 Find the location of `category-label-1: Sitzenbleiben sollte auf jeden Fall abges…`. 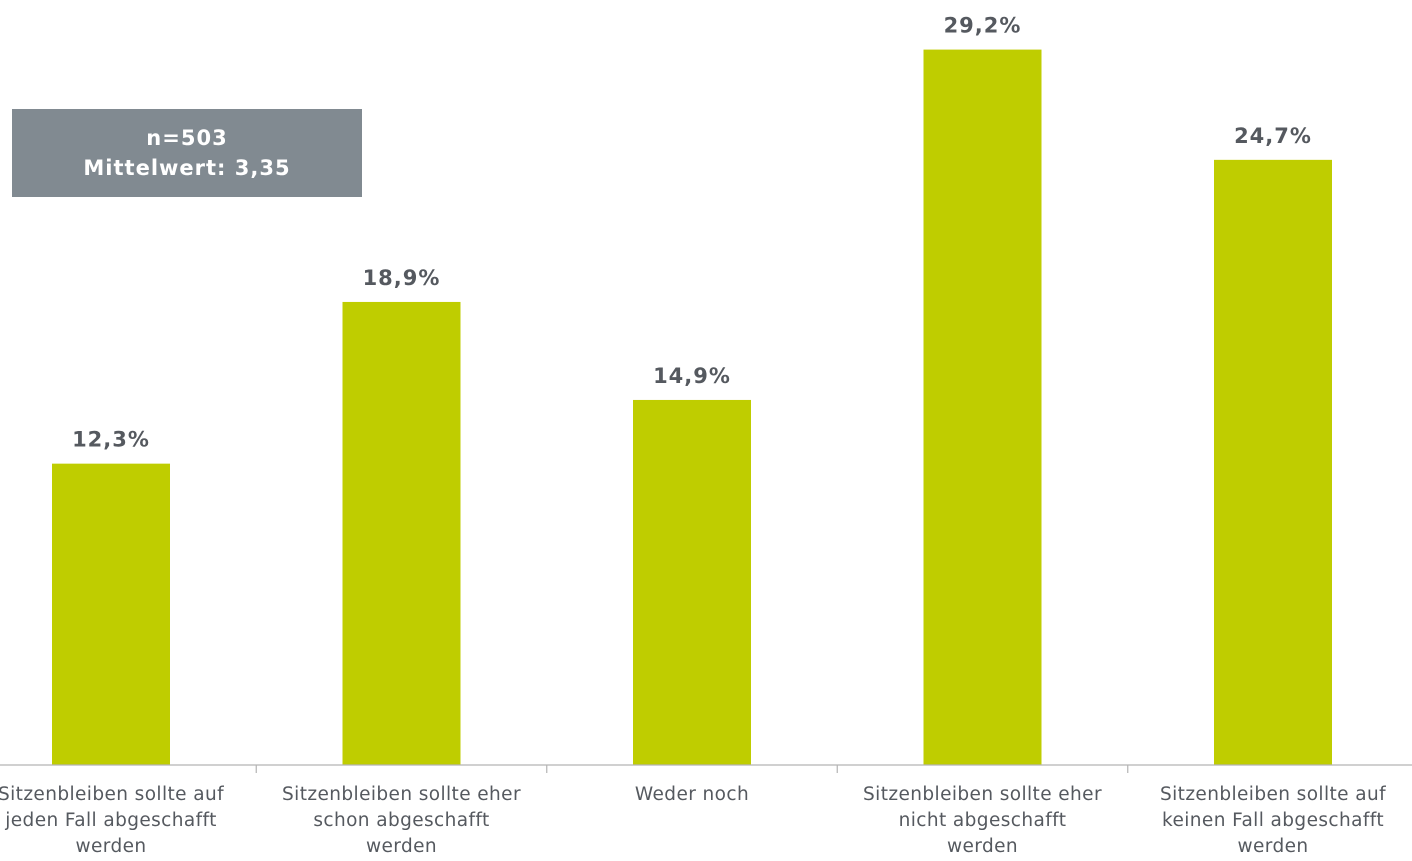

category-label-1: Sitzenbleiben sollte auf jeden Fall abges… is located at coordinates (112, 820).